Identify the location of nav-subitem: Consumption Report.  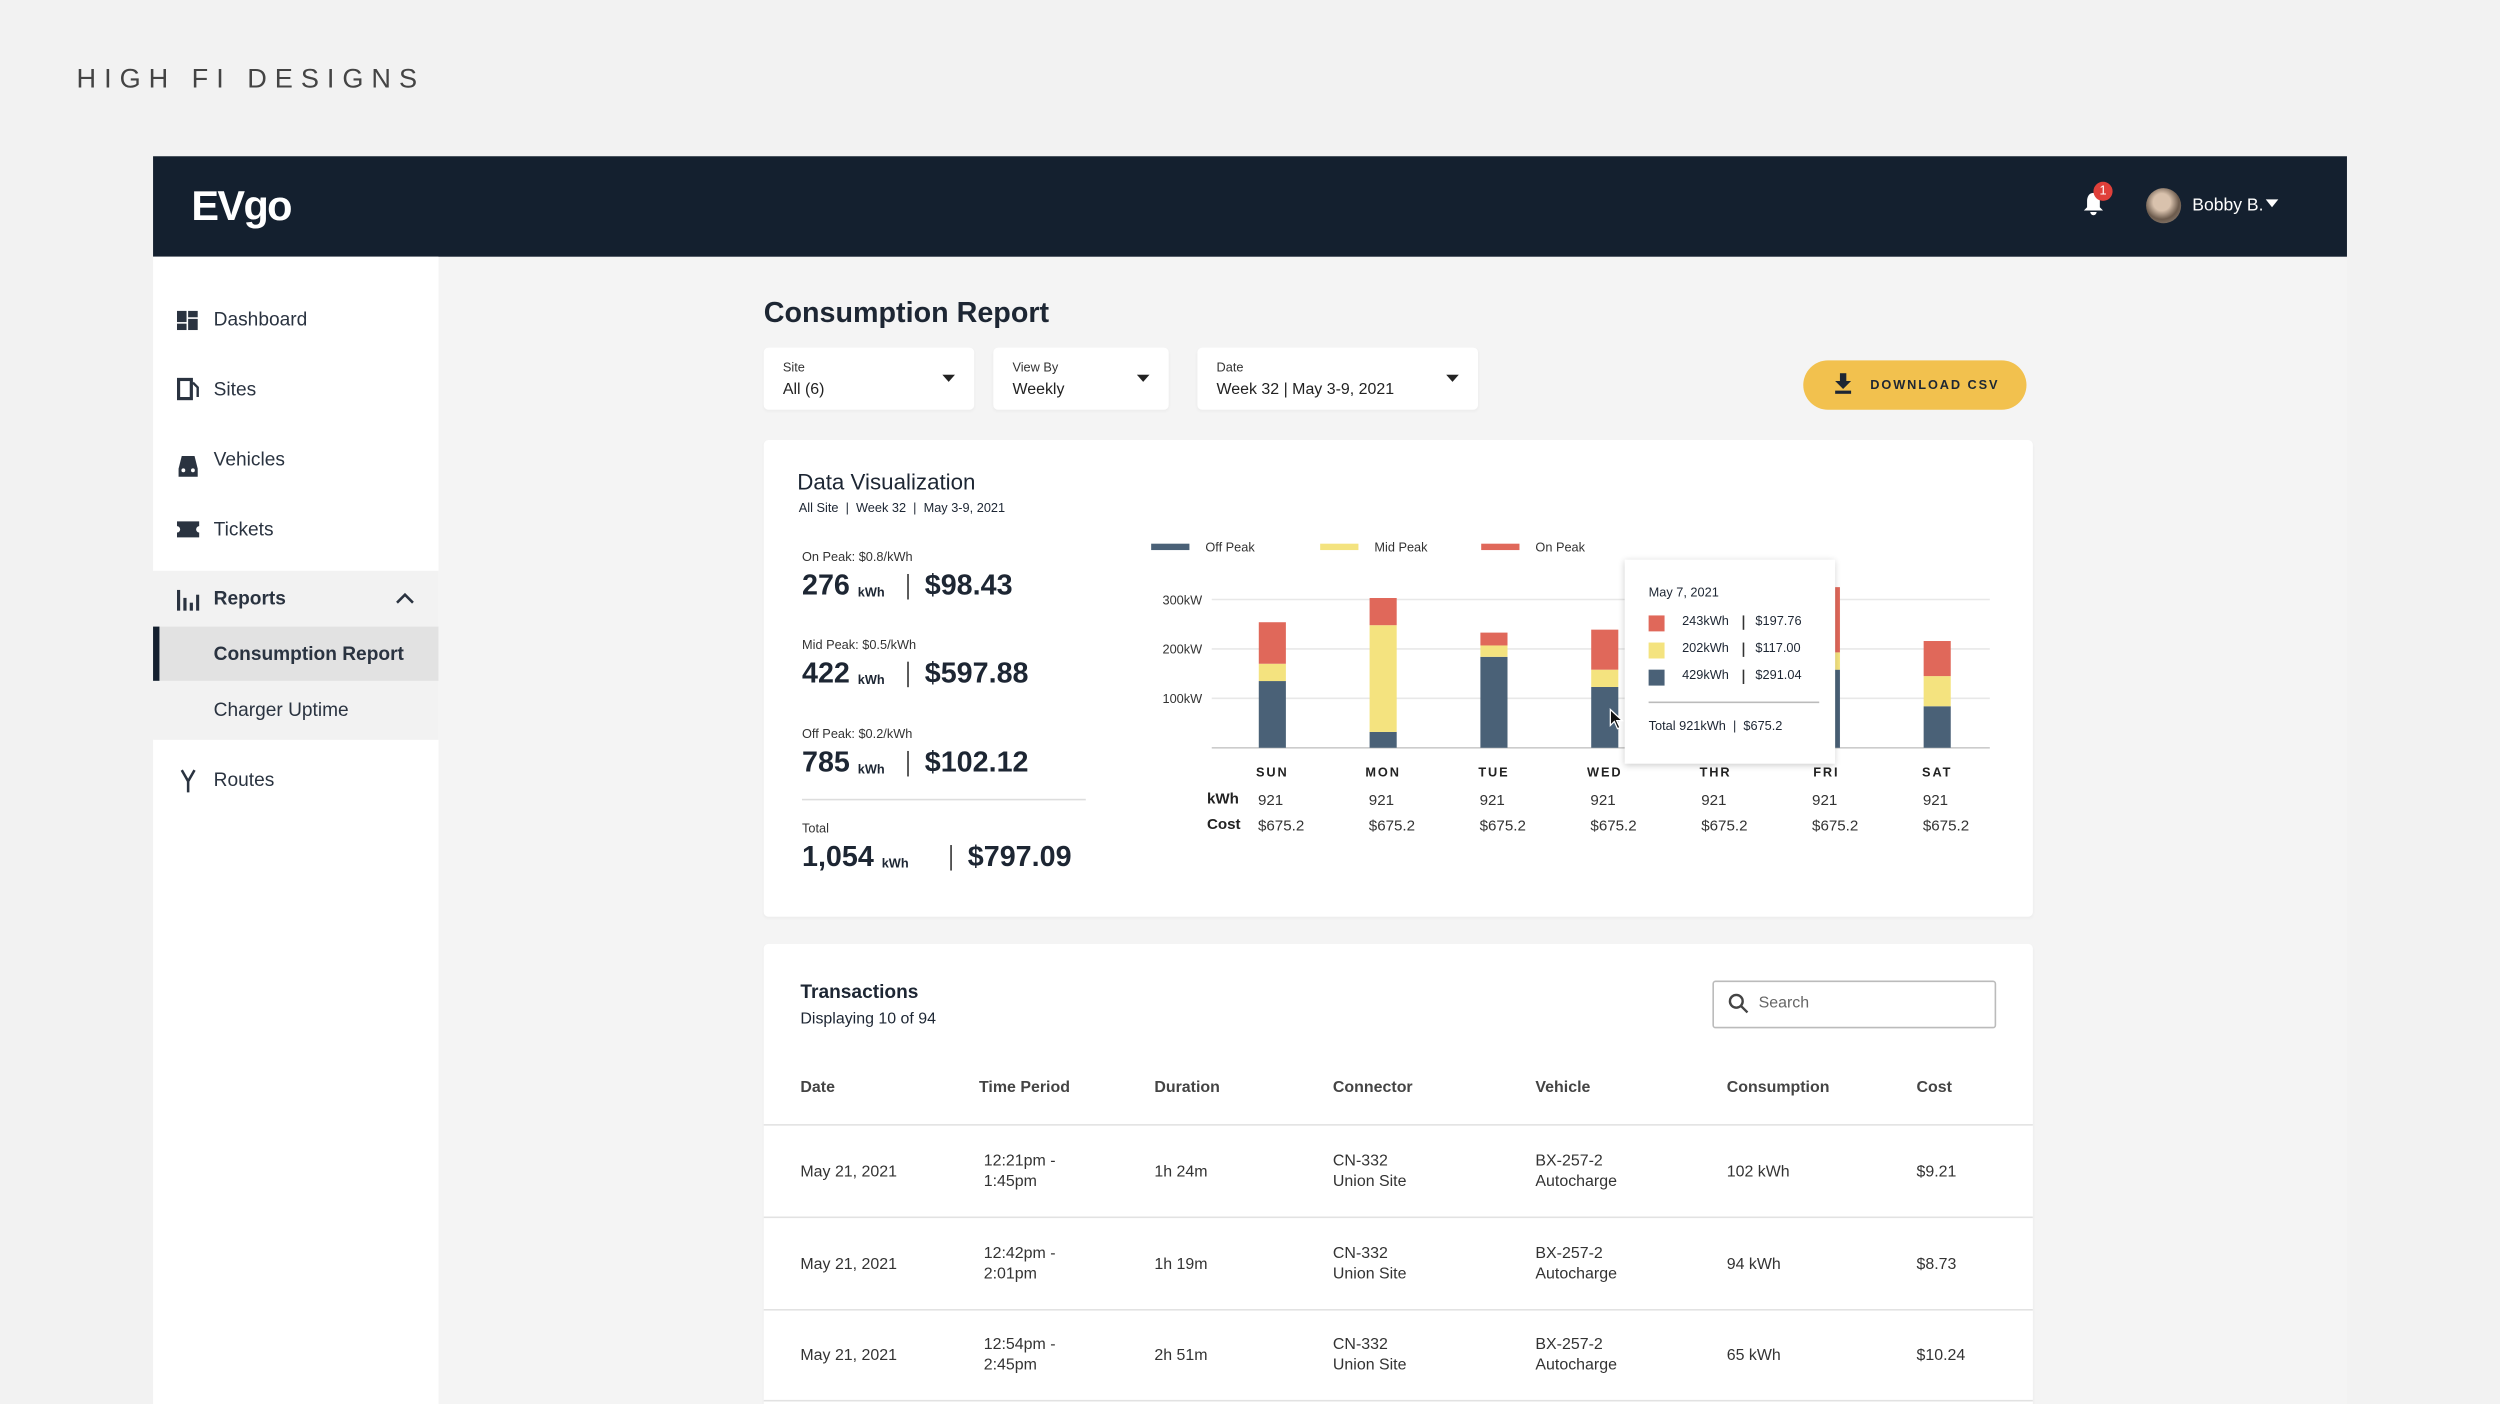
(308, 653).